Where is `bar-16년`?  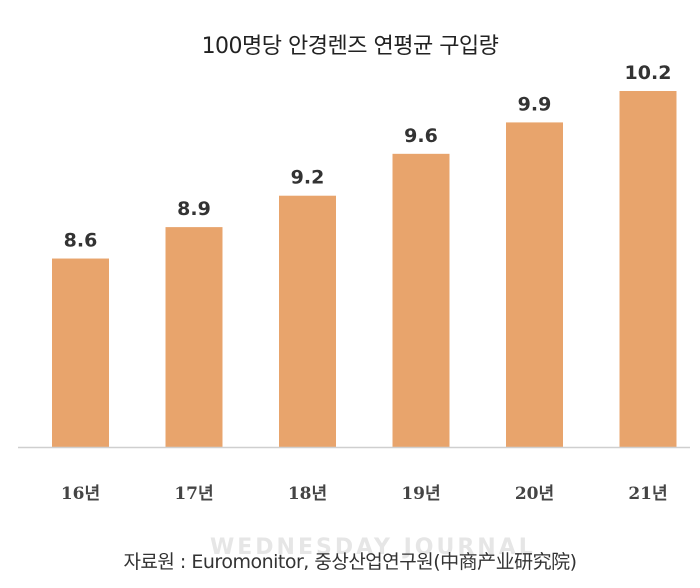
bar-16년 is located at coordinates (80, 352).